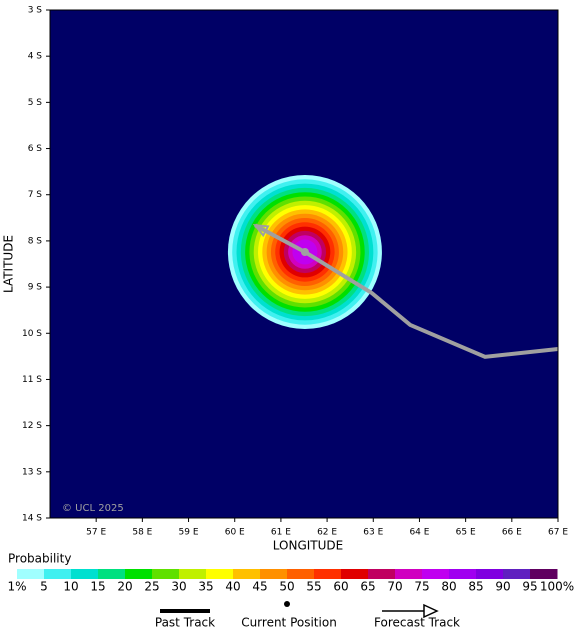  What do you see at coordinates (304, 251) in the screenshot?
I see `current-position` at bounding box center [304, 251].